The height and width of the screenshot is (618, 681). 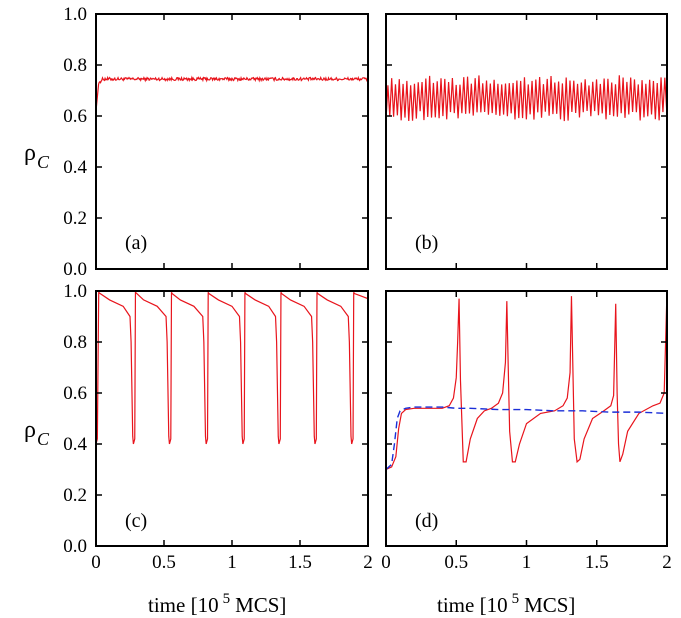 What do you see at coordinates (260, 605) in the screenshot?
I see `x-label-post-left: MCS]` at bounding box center [260, 605].